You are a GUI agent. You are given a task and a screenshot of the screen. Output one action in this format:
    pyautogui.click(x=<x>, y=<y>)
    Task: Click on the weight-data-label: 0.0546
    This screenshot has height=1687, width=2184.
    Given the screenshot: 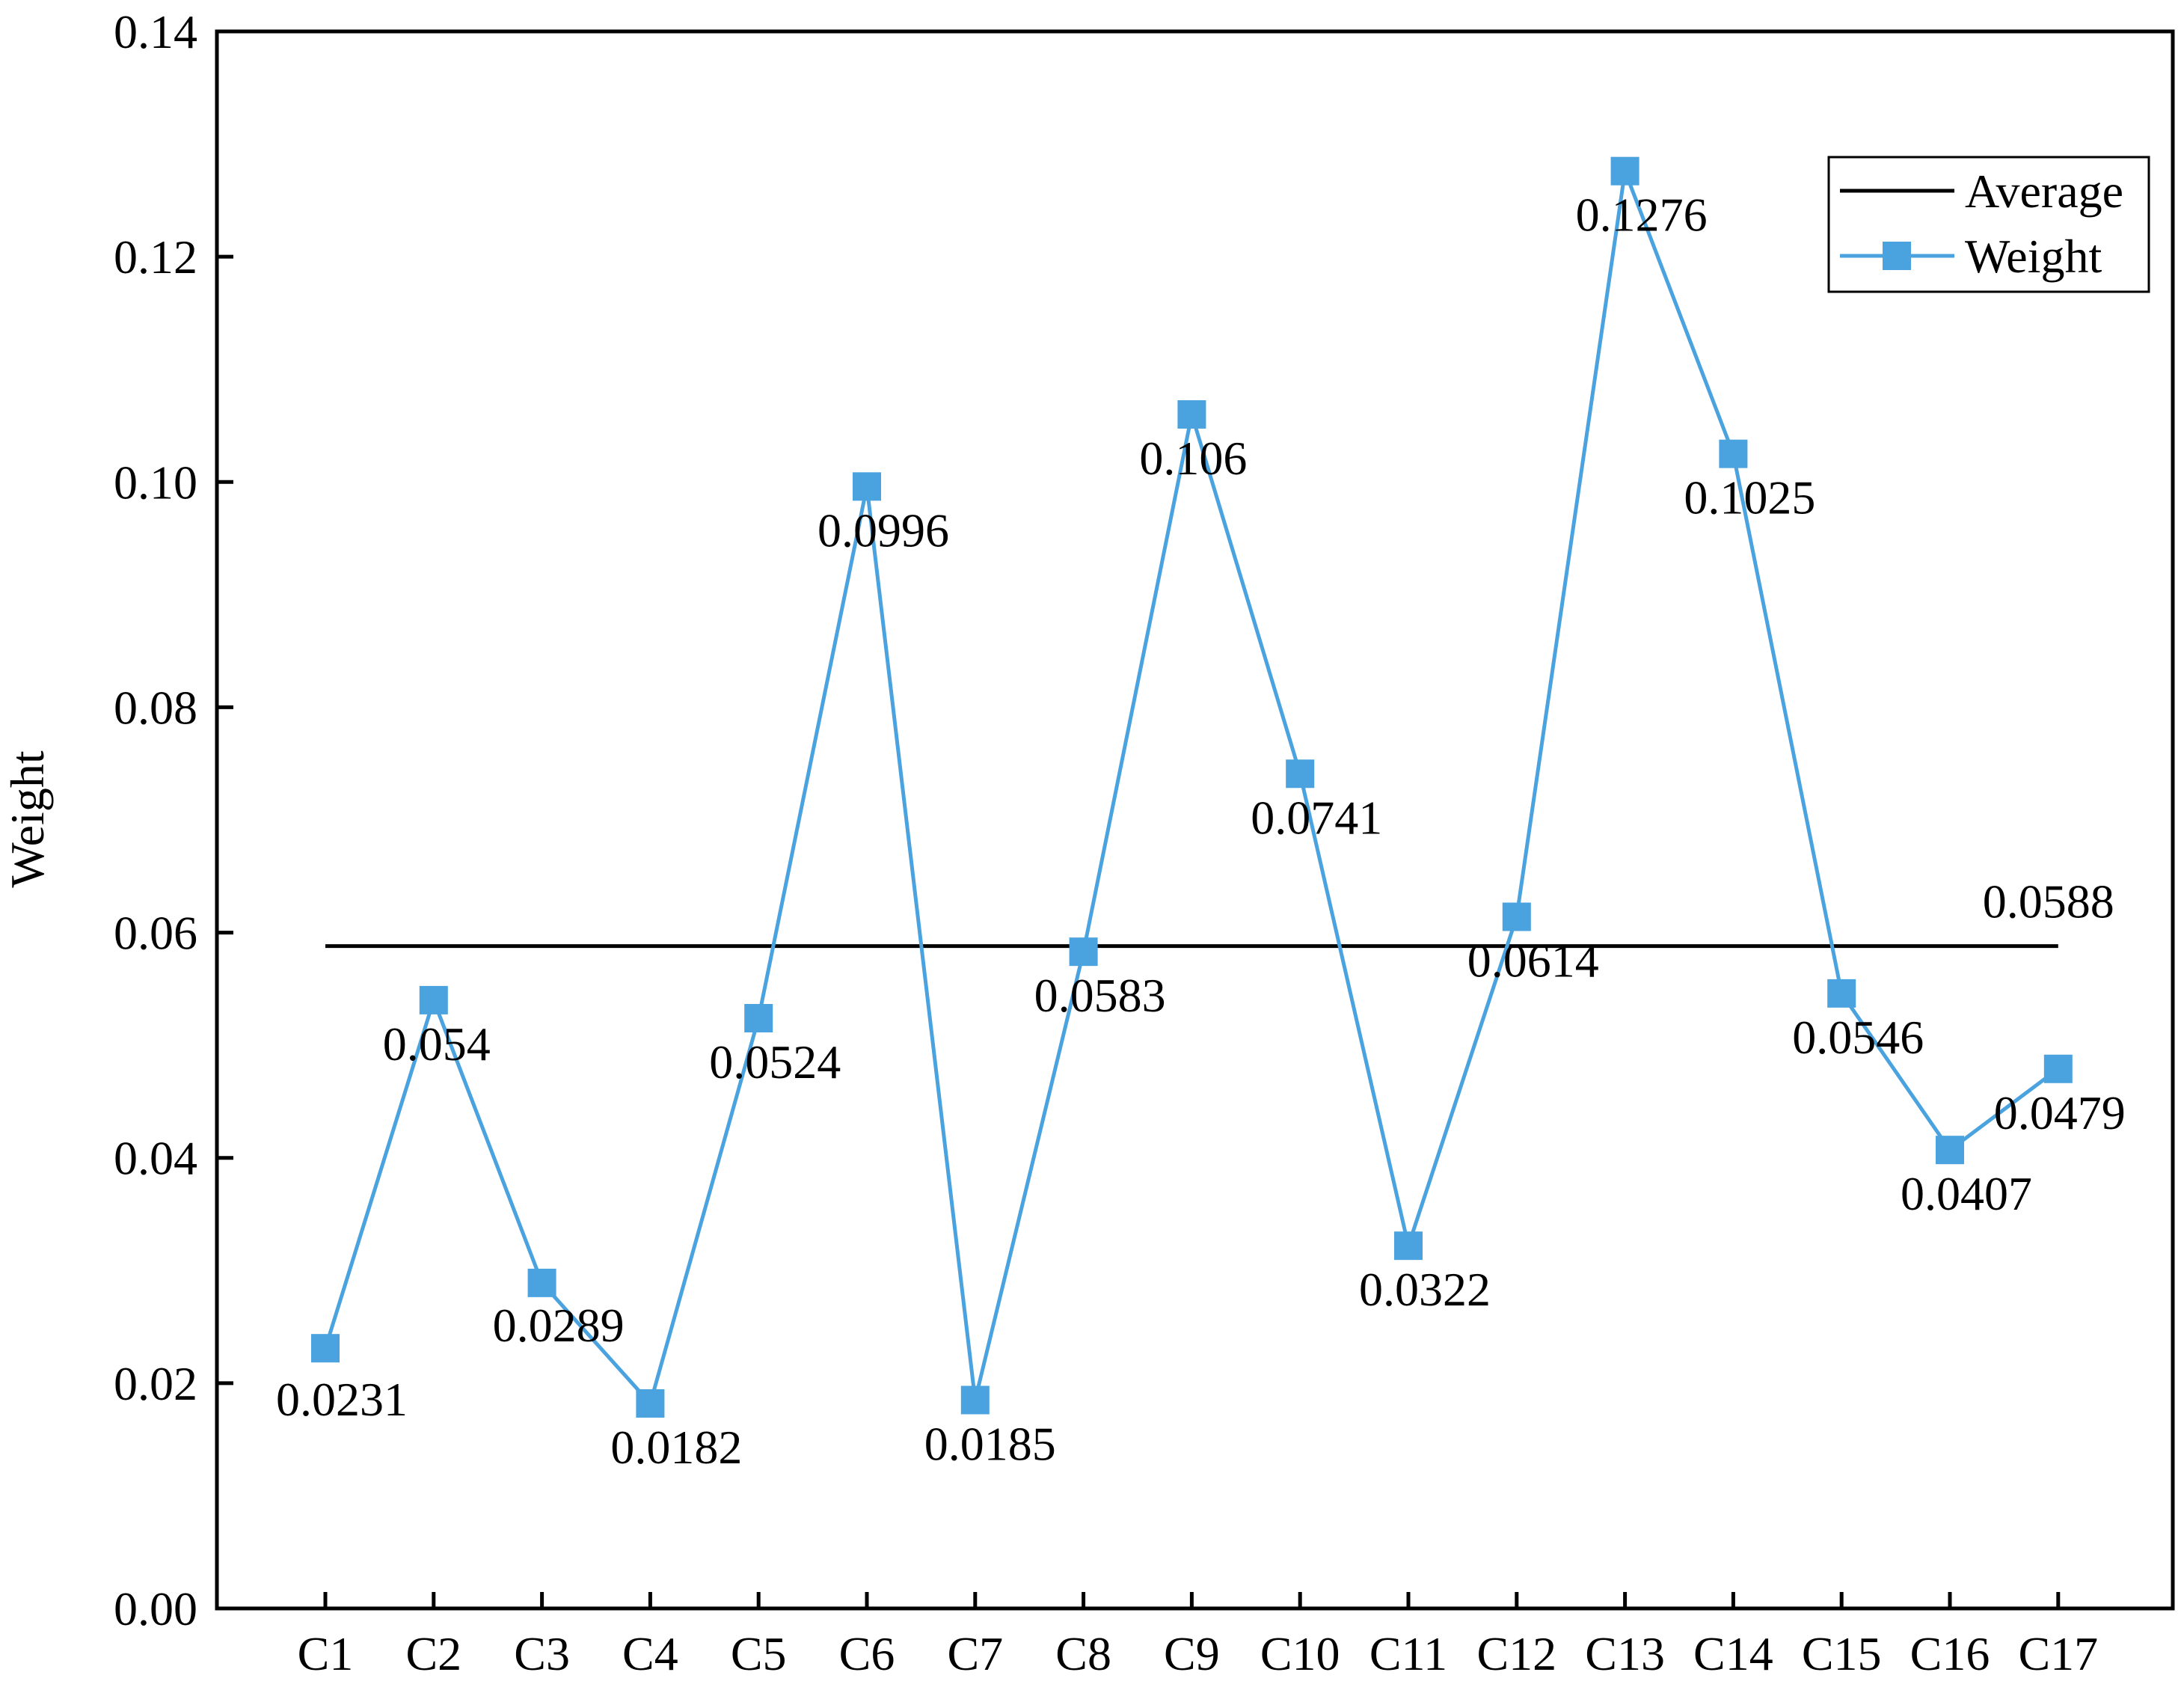 What is the action you would take?
    pyautogui.click(x=1858, y=1037)
    